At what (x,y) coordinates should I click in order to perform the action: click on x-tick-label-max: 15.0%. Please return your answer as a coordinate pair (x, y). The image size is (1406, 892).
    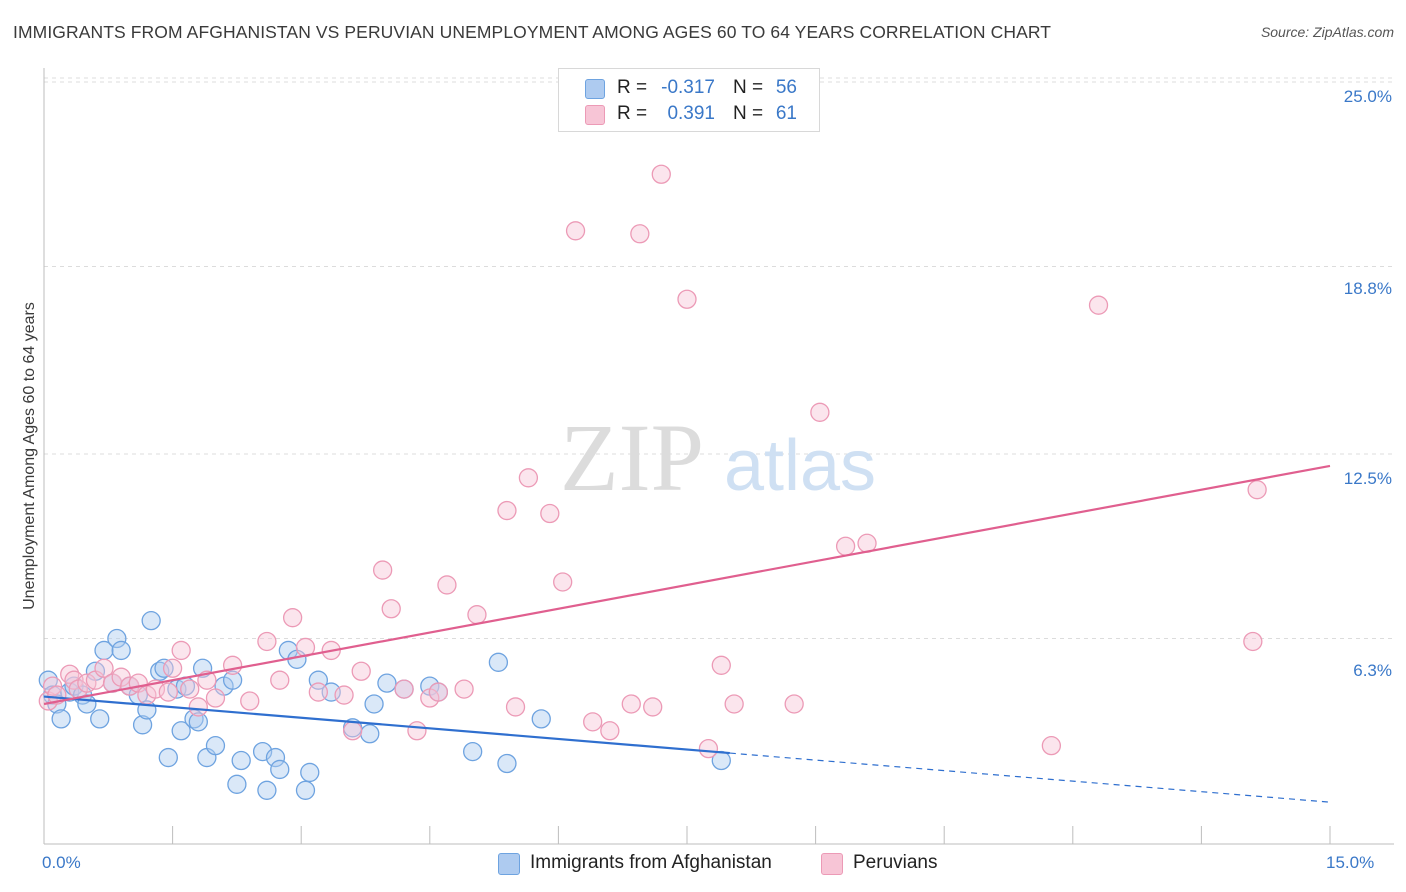
    Looking at the image, I should click on (1350, 862).